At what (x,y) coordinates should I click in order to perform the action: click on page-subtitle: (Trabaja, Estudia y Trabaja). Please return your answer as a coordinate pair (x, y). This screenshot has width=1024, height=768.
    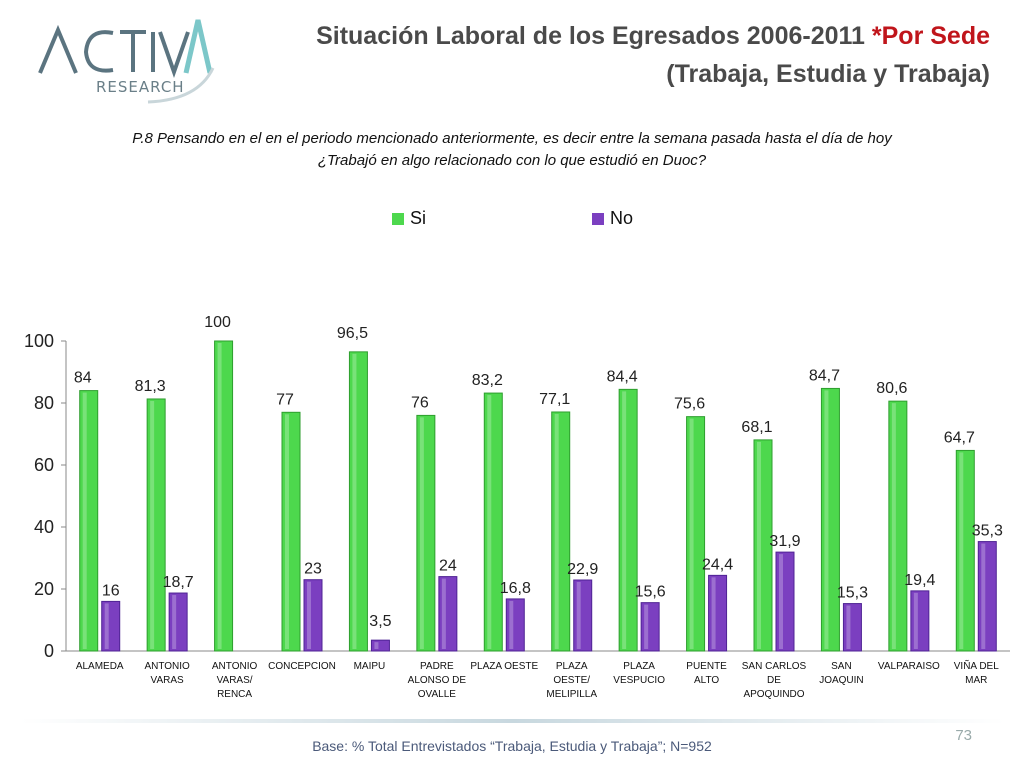
    Looking at the image, I should click on (828, 74).